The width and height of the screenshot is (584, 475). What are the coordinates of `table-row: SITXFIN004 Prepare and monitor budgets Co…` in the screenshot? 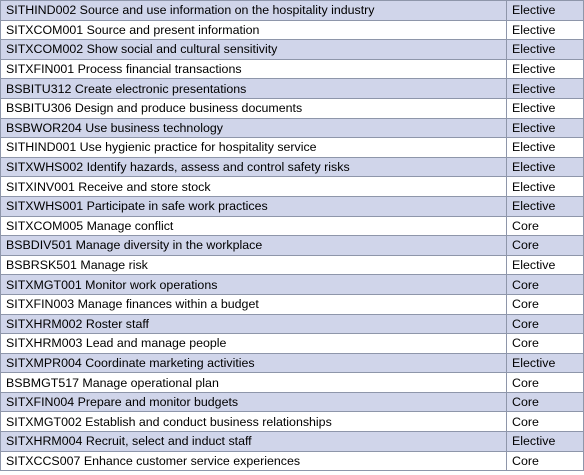 It's located at (292, 402).